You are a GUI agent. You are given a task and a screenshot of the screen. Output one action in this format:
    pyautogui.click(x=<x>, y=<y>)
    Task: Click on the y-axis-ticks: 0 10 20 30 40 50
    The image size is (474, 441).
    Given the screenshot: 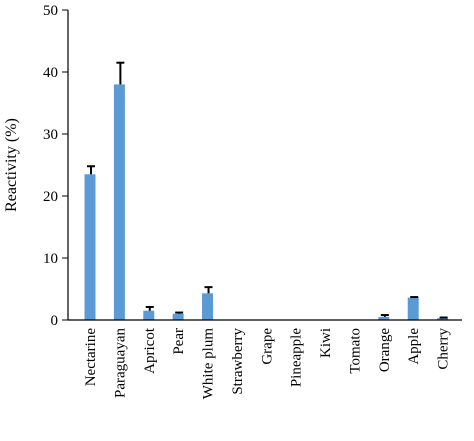 What is the action you would take?
    pyautogui.click(x=55, y=166)
    